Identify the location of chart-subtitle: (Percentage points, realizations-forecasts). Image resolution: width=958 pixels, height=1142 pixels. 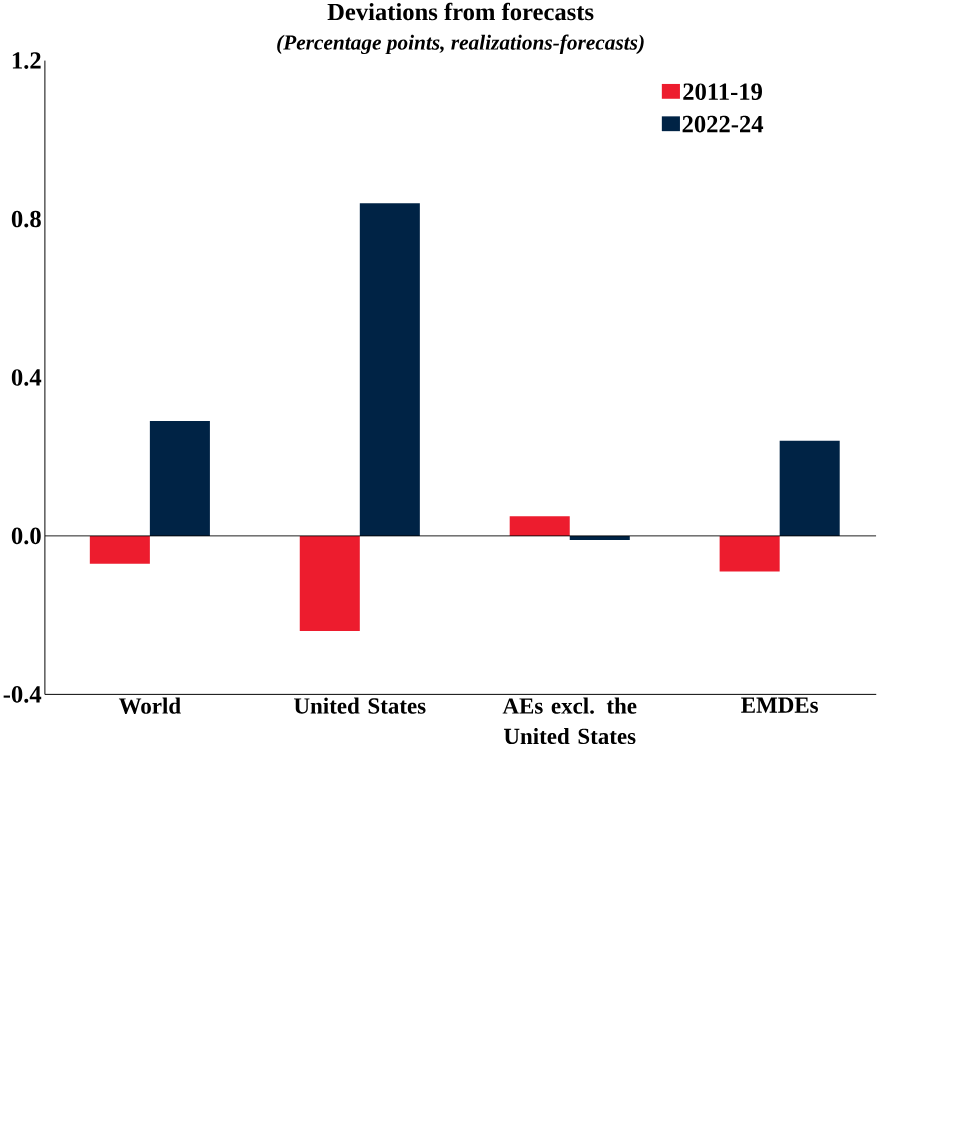
(460, 44).